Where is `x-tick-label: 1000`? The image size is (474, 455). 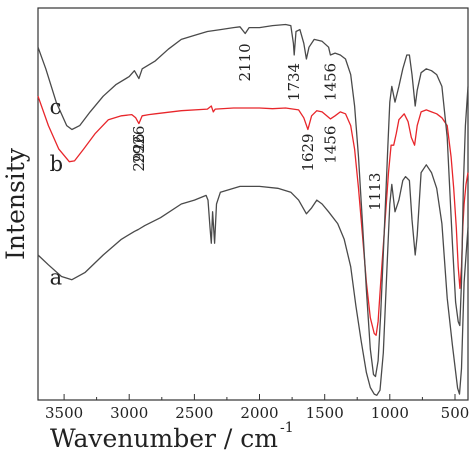 x-tick-label: 1000 is located at coordinates (390, 413).